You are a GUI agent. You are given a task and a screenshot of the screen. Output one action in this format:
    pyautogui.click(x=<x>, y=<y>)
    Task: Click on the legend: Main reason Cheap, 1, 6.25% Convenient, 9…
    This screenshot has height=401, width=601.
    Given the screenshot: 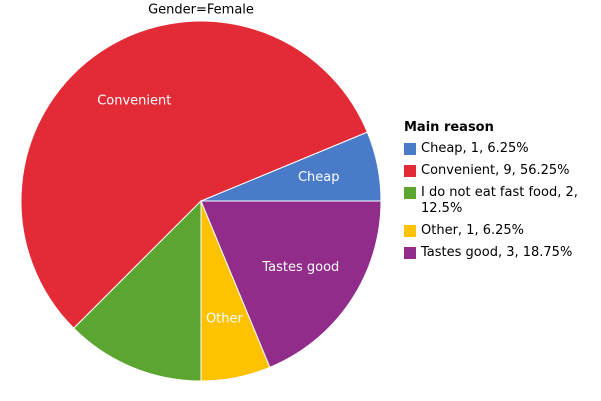 What is the action you would take?
    pyautogui.click(x=500, y=193)
    